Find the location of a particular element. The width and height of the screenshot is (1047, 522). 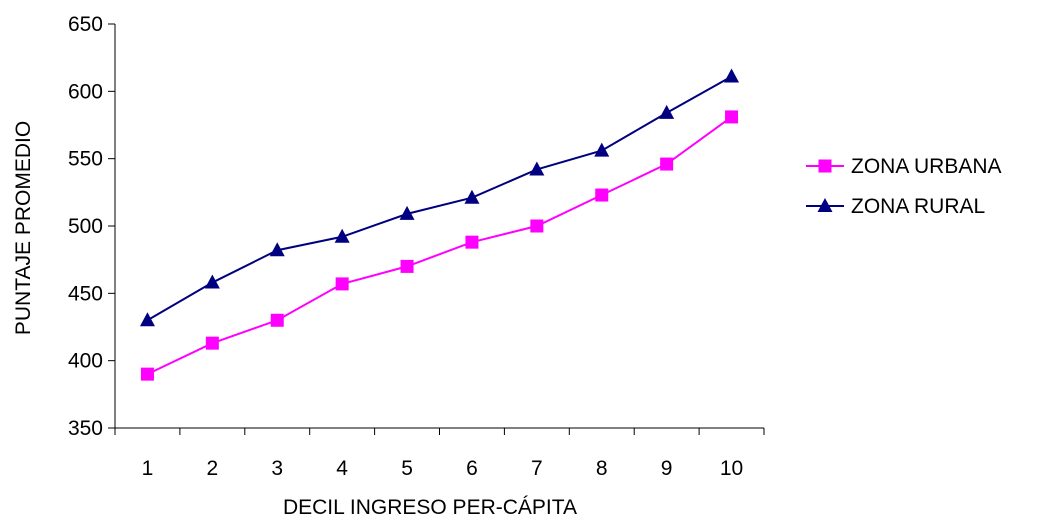

legend-item: ZONA URBANA is located at coordinates (904, 166).